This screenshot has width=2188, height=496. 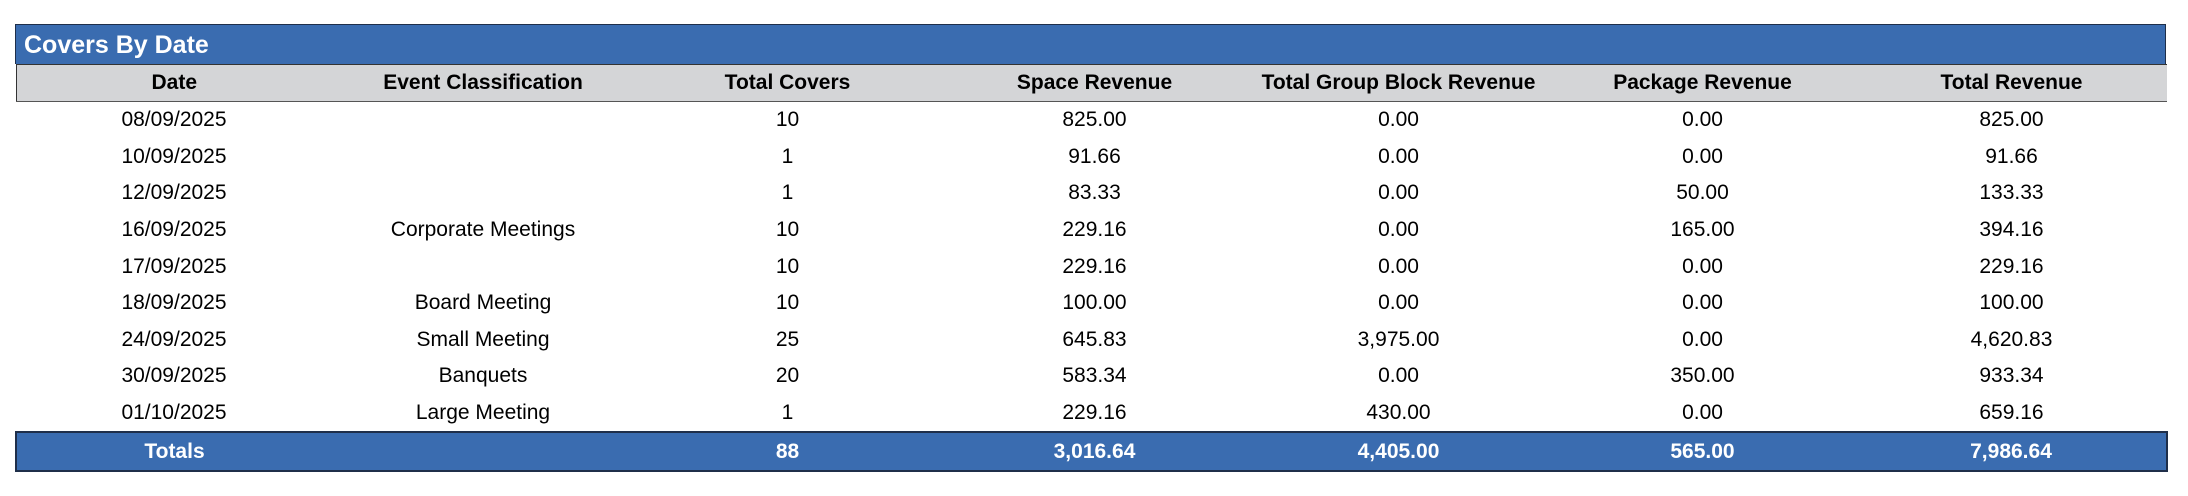 I want to click on cell-date: 10/09/2025, so click(x=174, y=156).